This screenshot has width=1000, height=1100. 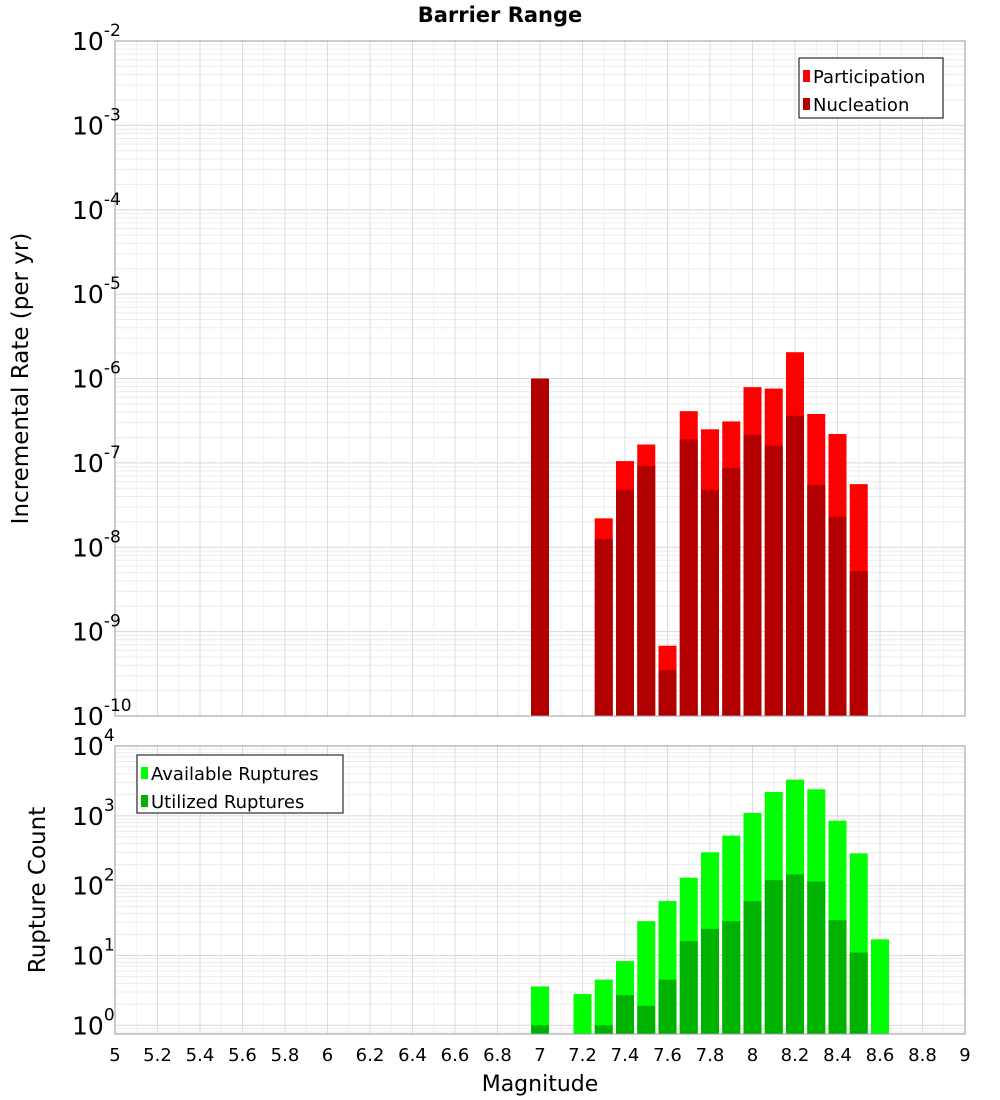 What do you see at coordinates (752, 1055) in the screenshot?
I see `x-tick-label: 8` at bounding box center [752, 1055].